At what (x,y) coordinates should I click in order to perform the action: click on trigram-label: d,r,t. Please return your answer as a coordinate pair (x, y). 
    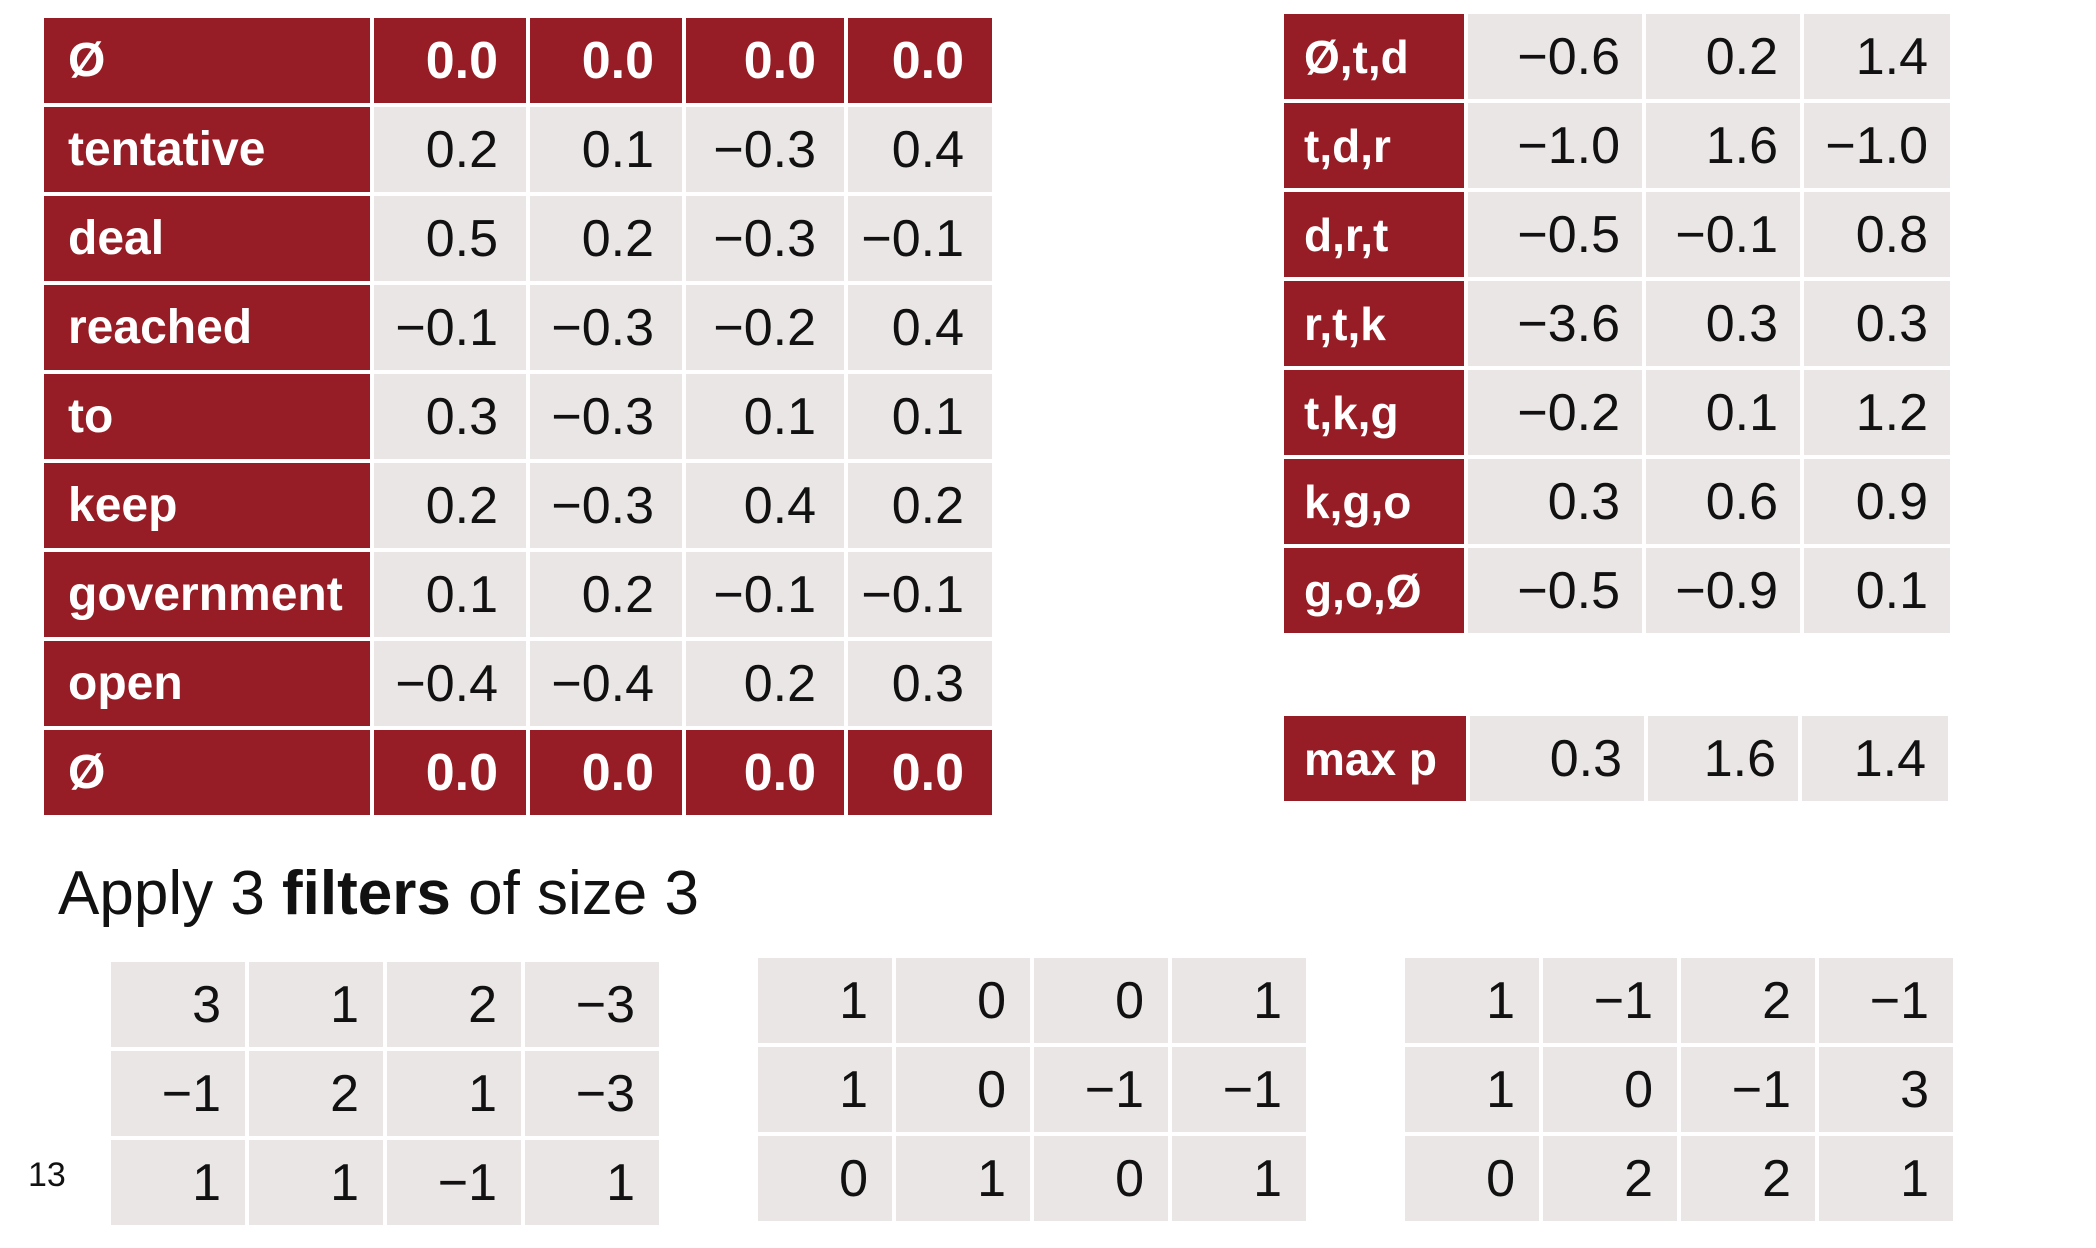
    Looking at the image, I should click on (1374, 234).